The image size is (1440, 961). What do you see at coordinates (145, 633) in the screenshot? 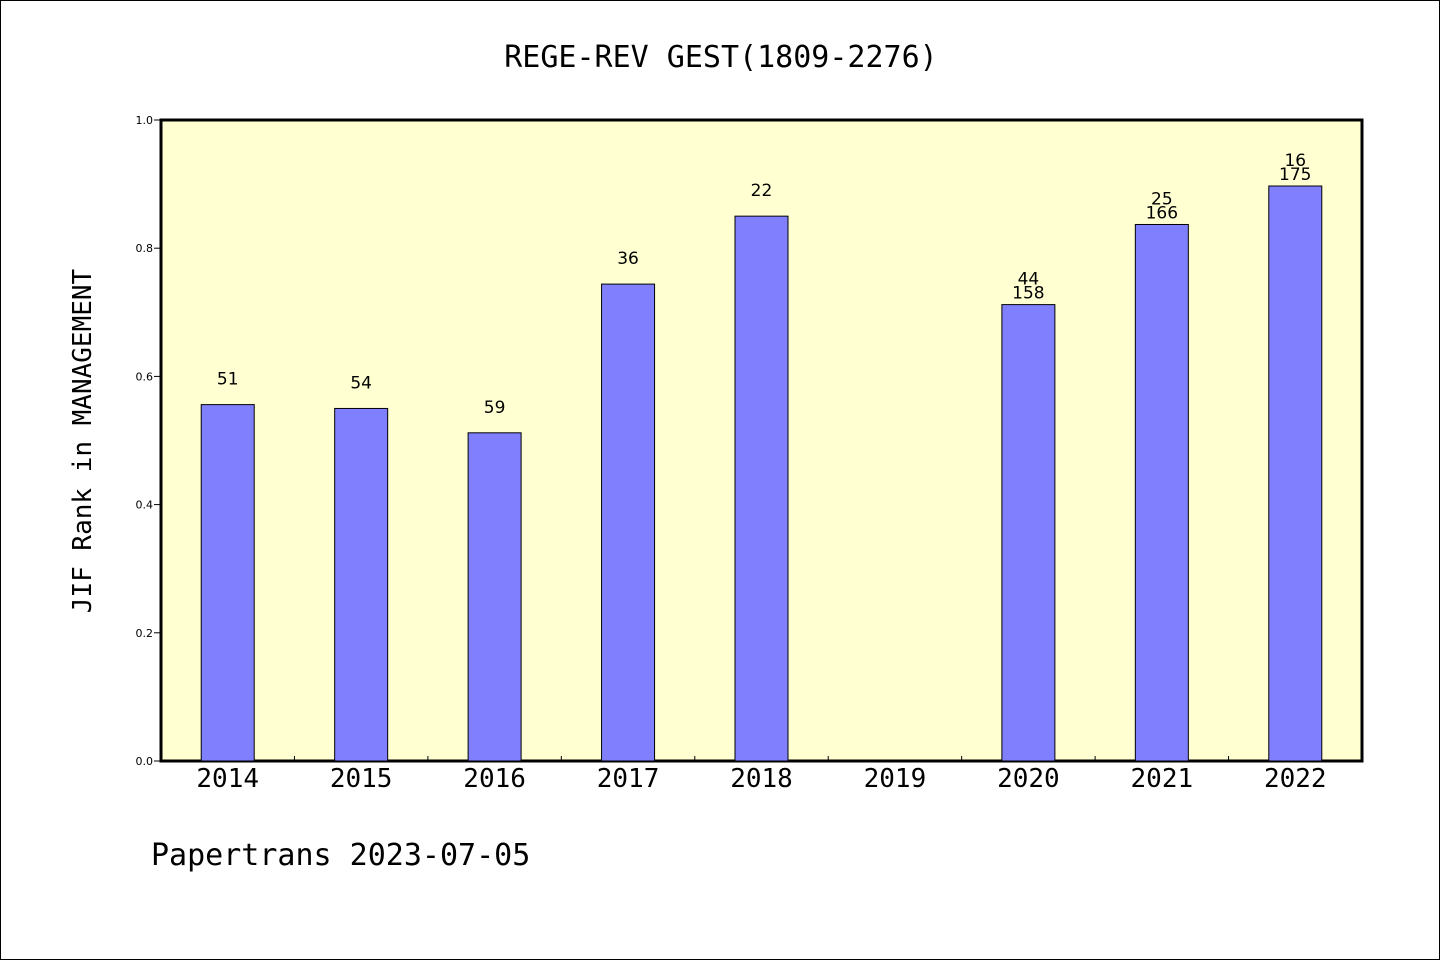
I see `y-tick-label: 0.2` at bounding box center [145, 633].